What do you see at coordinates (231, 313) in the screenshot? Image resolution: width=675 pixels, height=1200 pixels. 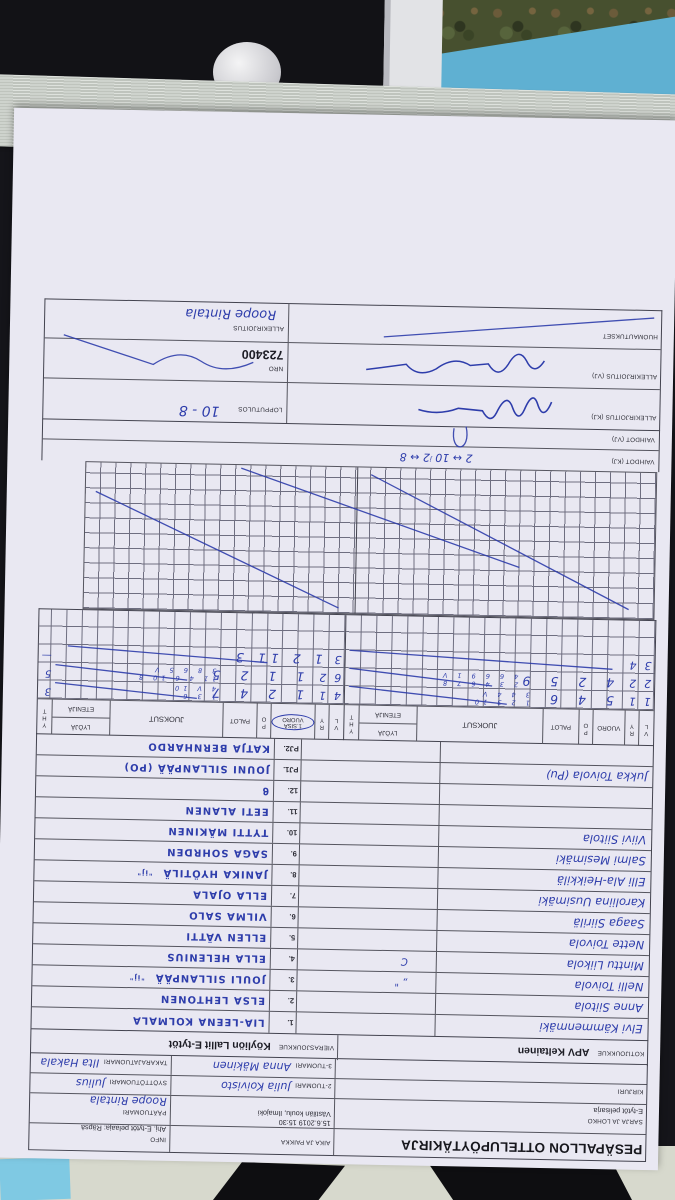 I see `umpire-signature-name: Roope Rintala` at bounding box center [231, 313].